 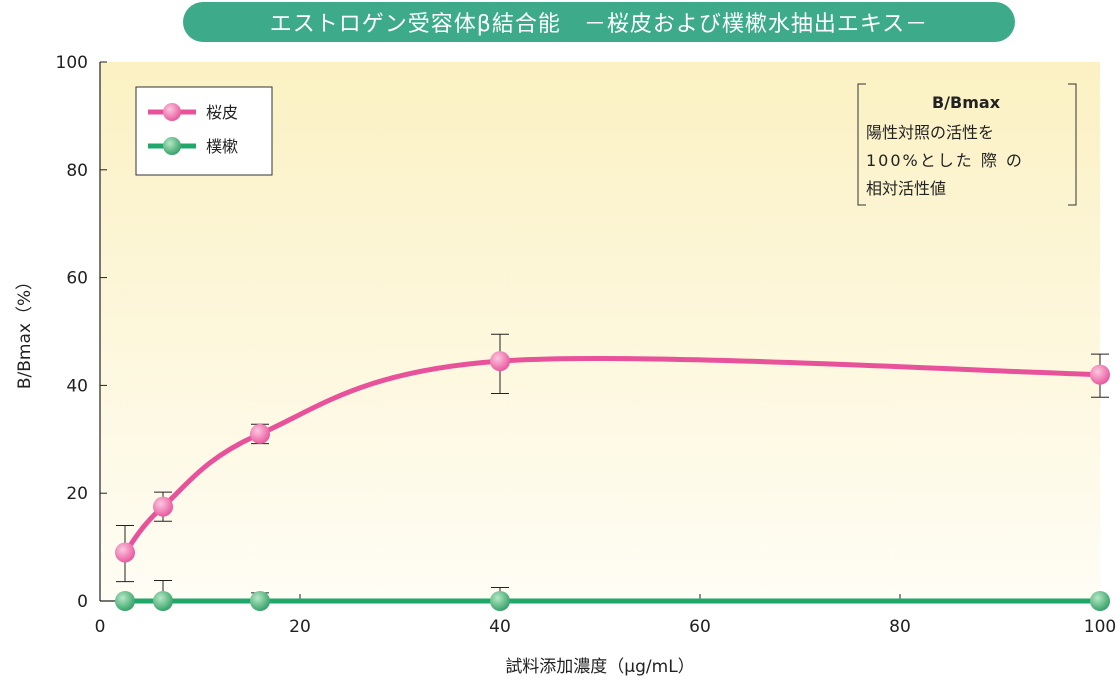 I want to click on chart-title: エストロゲン受容体β結合能 －桜皮および樸樕水抽出エキス－, so click(x=599, y=24).